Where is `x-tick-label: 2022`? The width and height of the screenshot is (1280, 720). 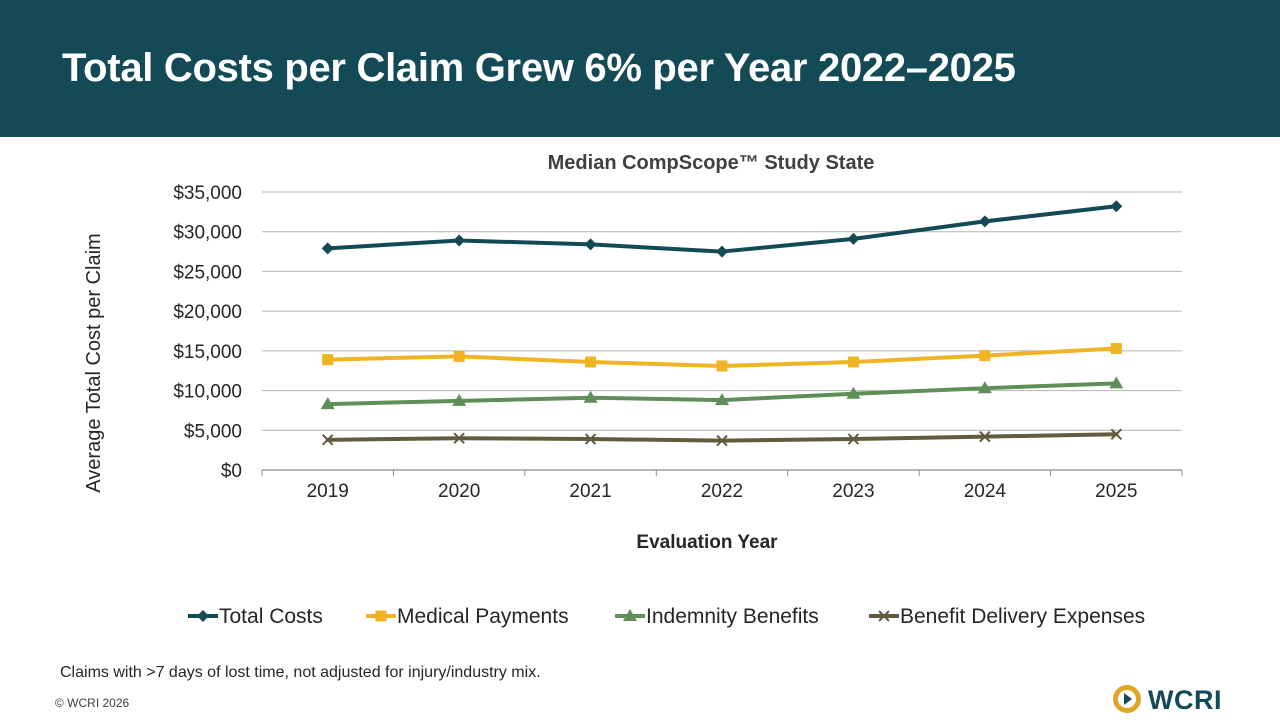 x-tick-label: 2022 is located at coordinates (722, 491).